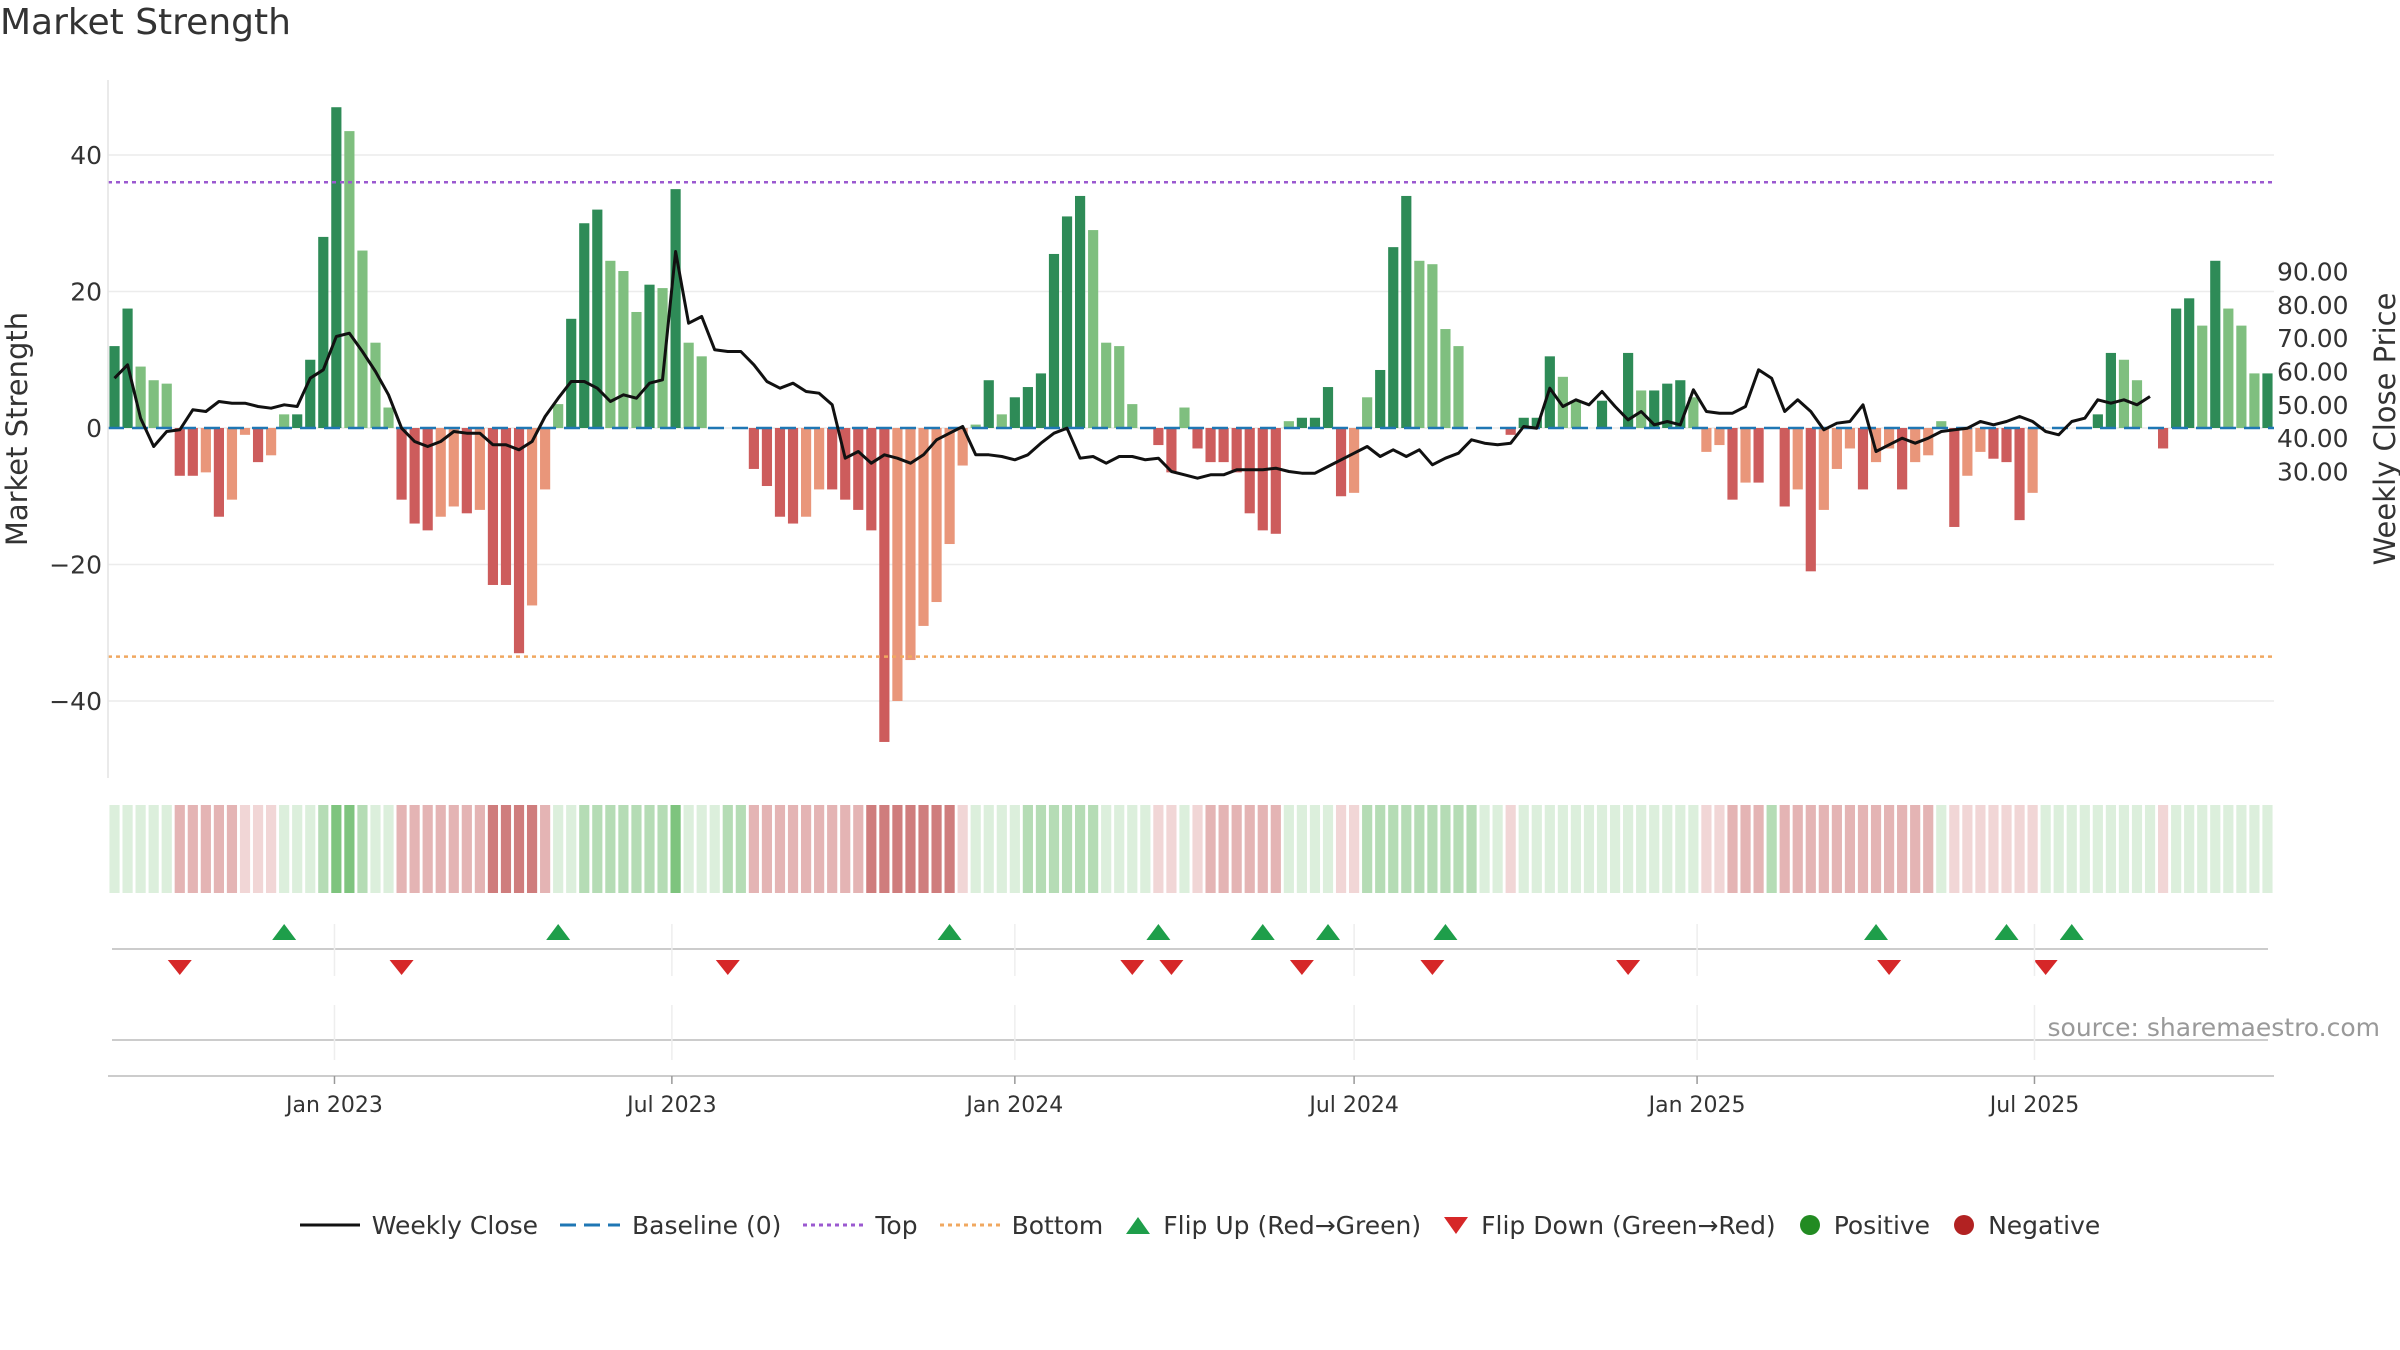 This screenshot has width=2400, height=1350. Describe the element at coordinates (2006, 932) in the screenshot. I see `flip-up-marker` at that location.